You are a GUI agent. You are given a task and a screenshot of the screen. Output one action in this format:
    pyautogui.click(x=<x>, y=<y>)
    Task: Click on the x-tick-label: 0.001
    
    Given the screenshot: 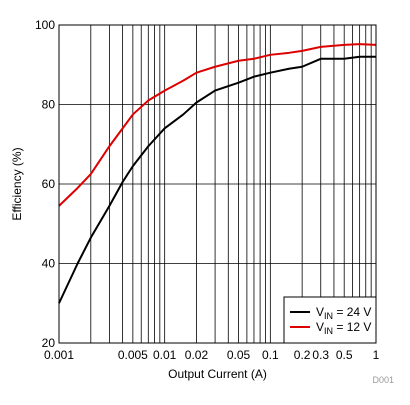 What is the action you would take?
    pyautogui.click(x=59, y=355)
    